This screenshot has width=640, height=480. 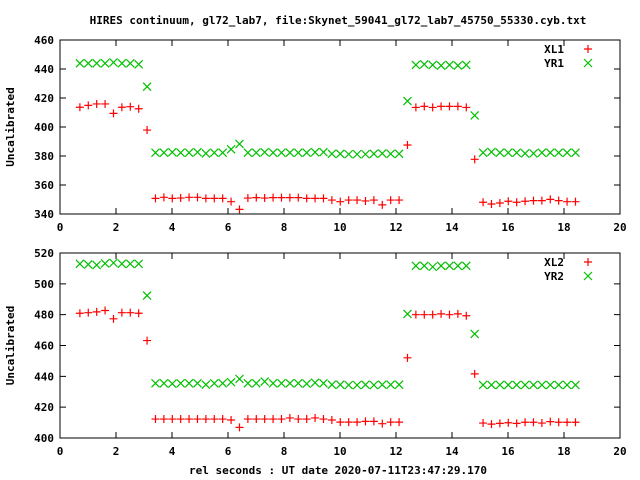 What do you see at coordinates (508, 227) in the screenshot?
I see `x-tick-label: 16` at bounding box center [508, 227].